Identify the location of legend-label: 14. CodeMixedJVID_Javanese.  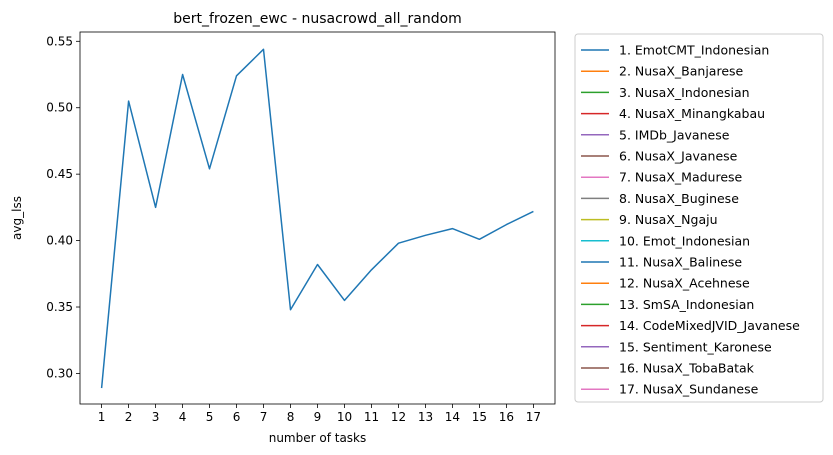
(709, 325).